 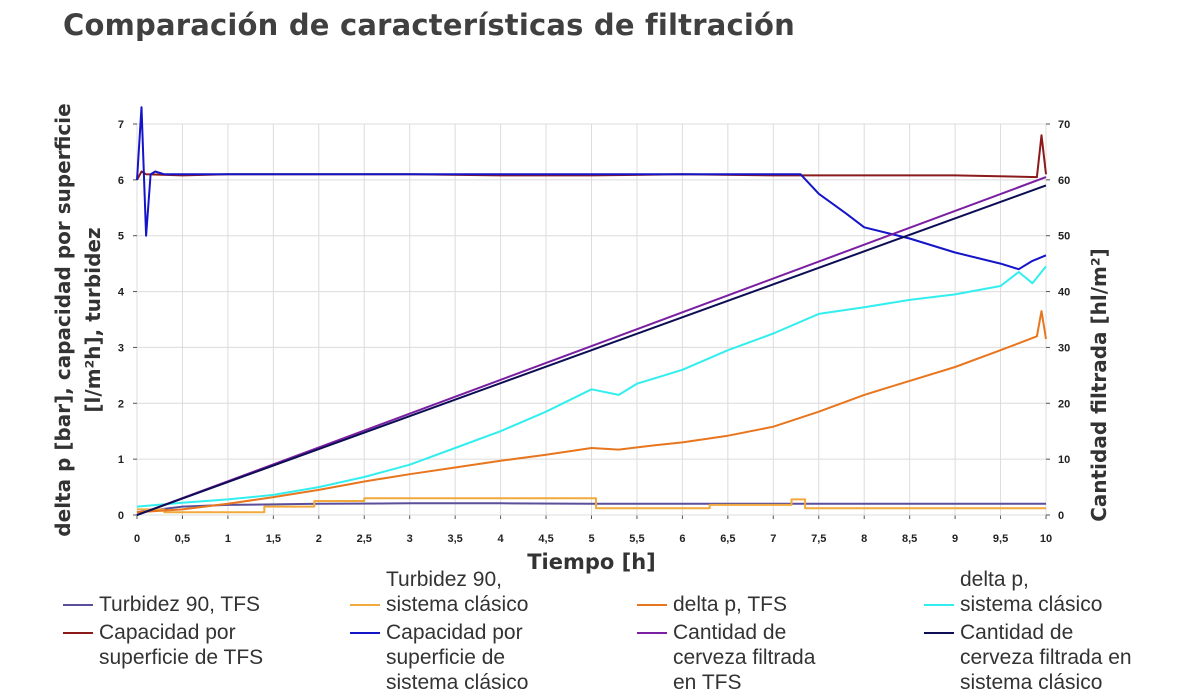 I want to click on y-right-axis-label: Cantidad filtrada [hl/m²], so click(x=1099, y=385).